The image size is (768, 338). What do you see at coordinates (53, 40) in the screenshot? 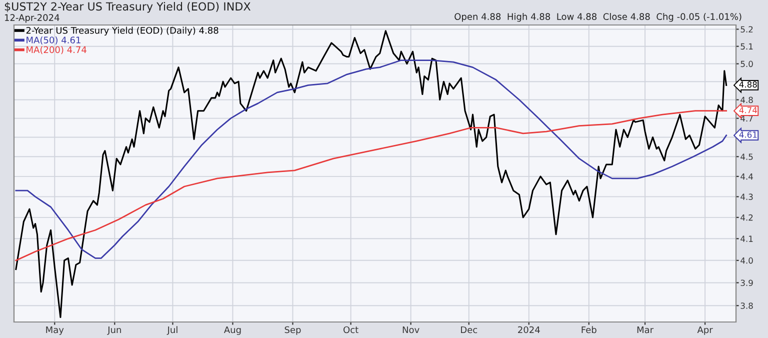
I see `legend-label: MA(50) 4.61` at bounding box center [53, 40].